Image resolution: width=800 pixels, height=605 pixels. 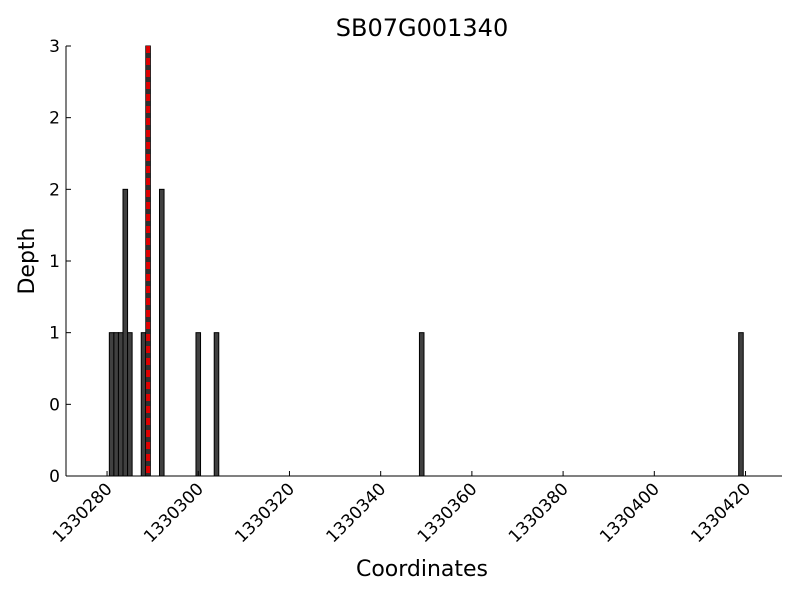 What do you see at coordinates (630, 513) in the screenshot?
I see `x-tick-label-6: 1330400` at bounding box center [630, 513].